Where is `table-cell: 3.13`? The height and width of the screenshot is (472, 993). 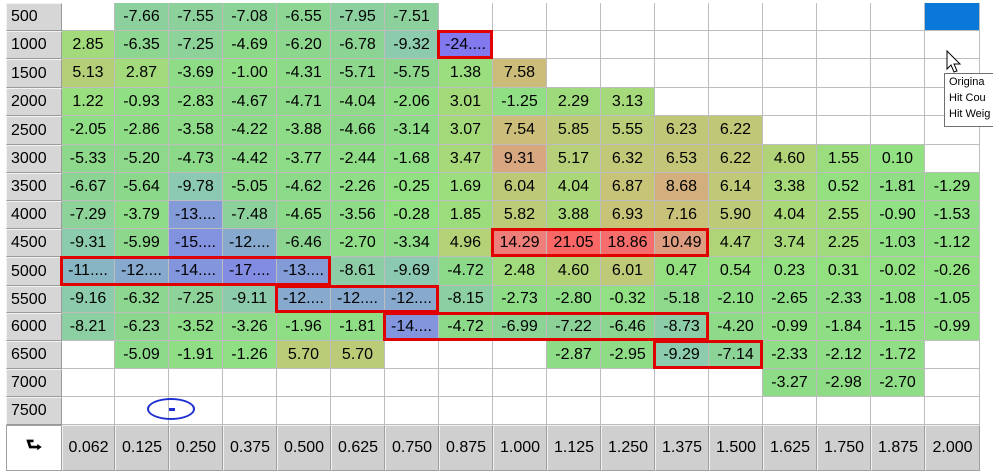
table-cell: 3.13 is located at coordinates (628, 102).